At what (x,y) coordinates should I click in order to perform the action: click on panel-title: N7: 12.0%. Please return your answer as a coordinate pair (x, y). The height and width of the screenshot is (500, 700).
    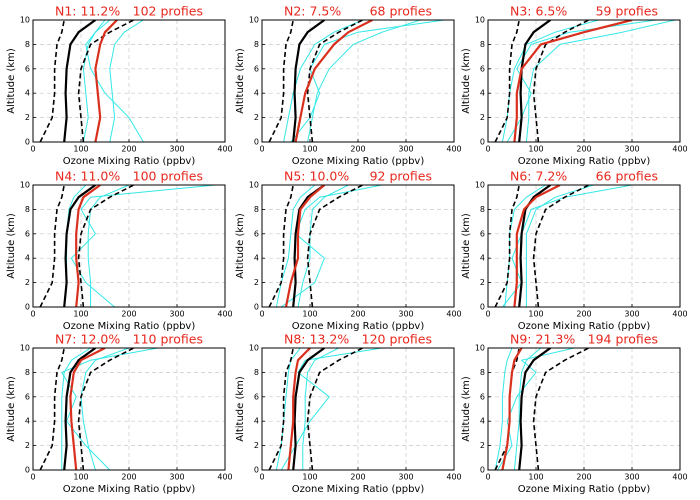
    Looking at the image, I should click on (87, 339).